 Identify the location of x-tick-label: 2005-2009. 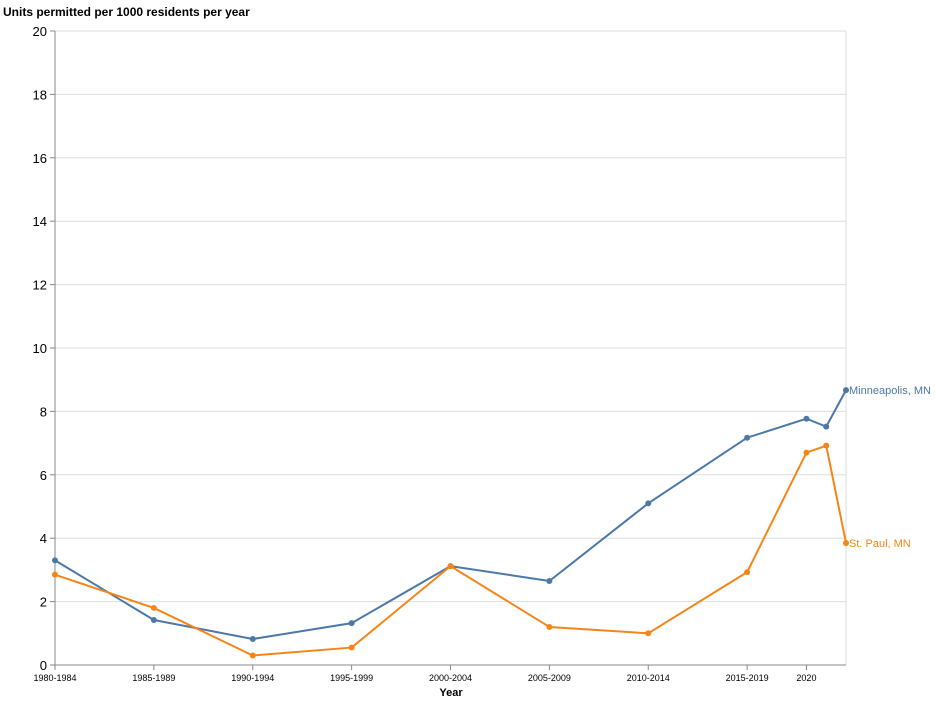
(549, 678).